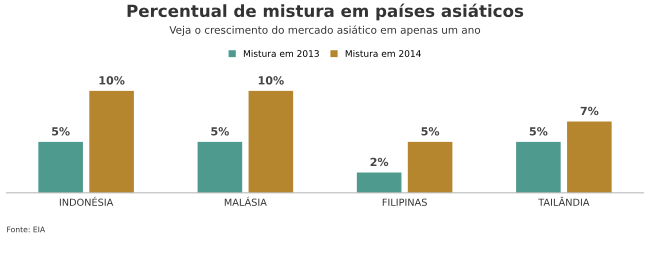  I want to click on x-tick-label: TAILÂNDIA, so click(564, 201).